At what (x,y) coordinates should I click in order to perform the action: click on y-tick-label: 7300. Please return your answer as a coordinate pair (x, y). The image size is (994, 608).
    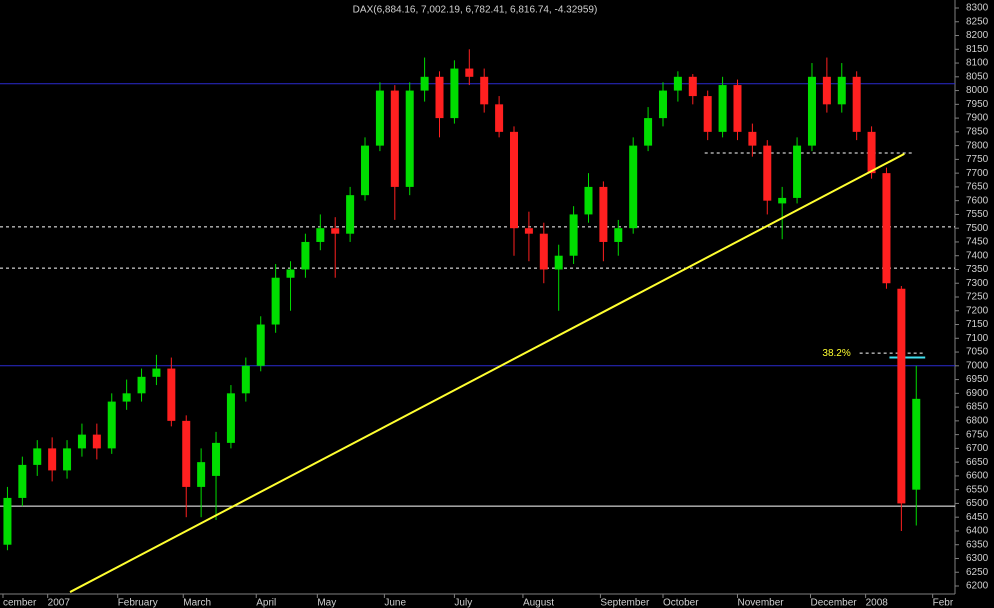
    Looking at the image, I should click on (977, 283).